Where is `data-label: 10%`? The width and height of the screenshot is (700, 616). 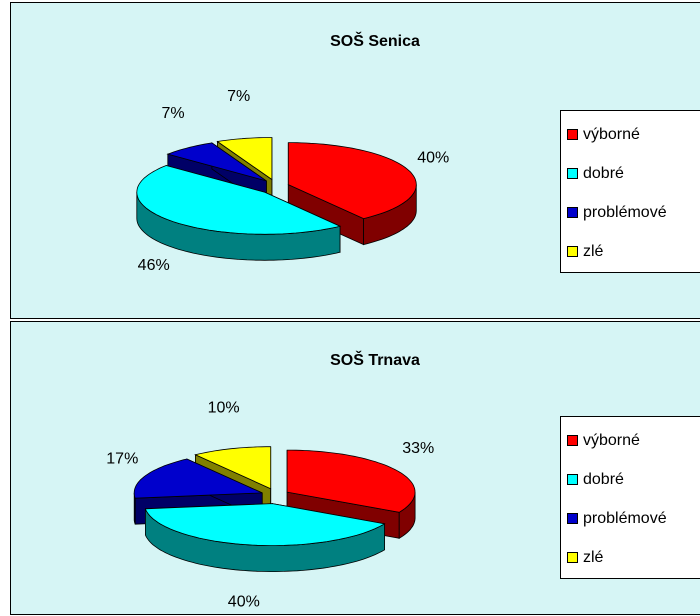 data-label: 10% is located at coordinates (224, 407).